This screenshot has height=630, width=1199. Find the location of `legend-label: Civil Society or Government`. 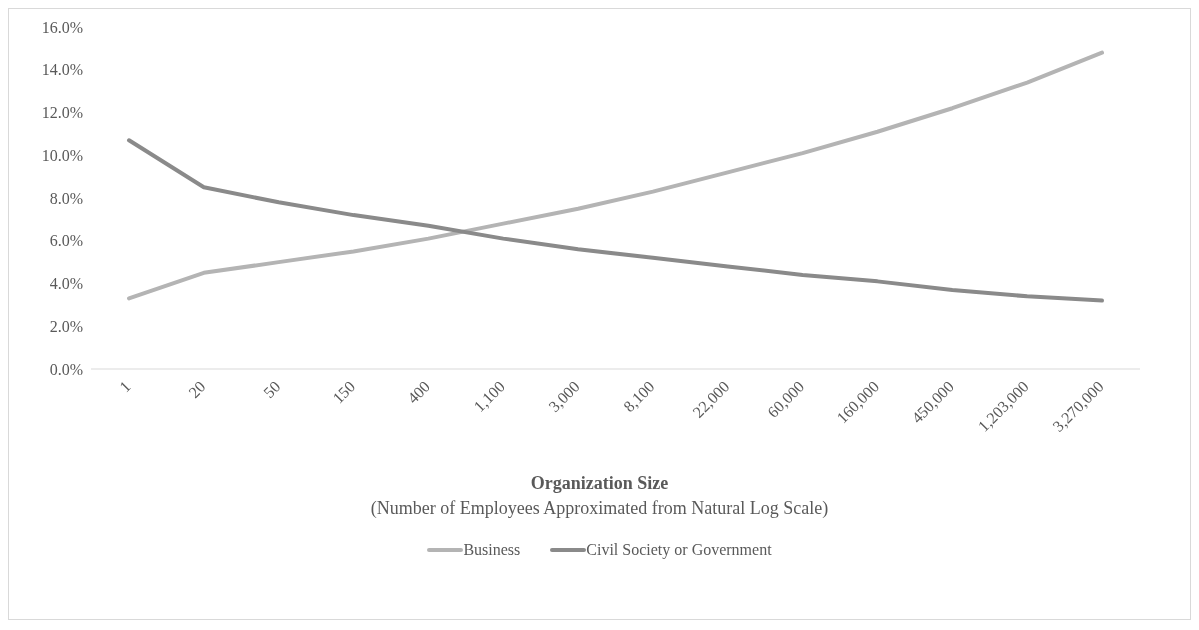

legend-label: Civil Society or Government is located at coordinates (679, 550).